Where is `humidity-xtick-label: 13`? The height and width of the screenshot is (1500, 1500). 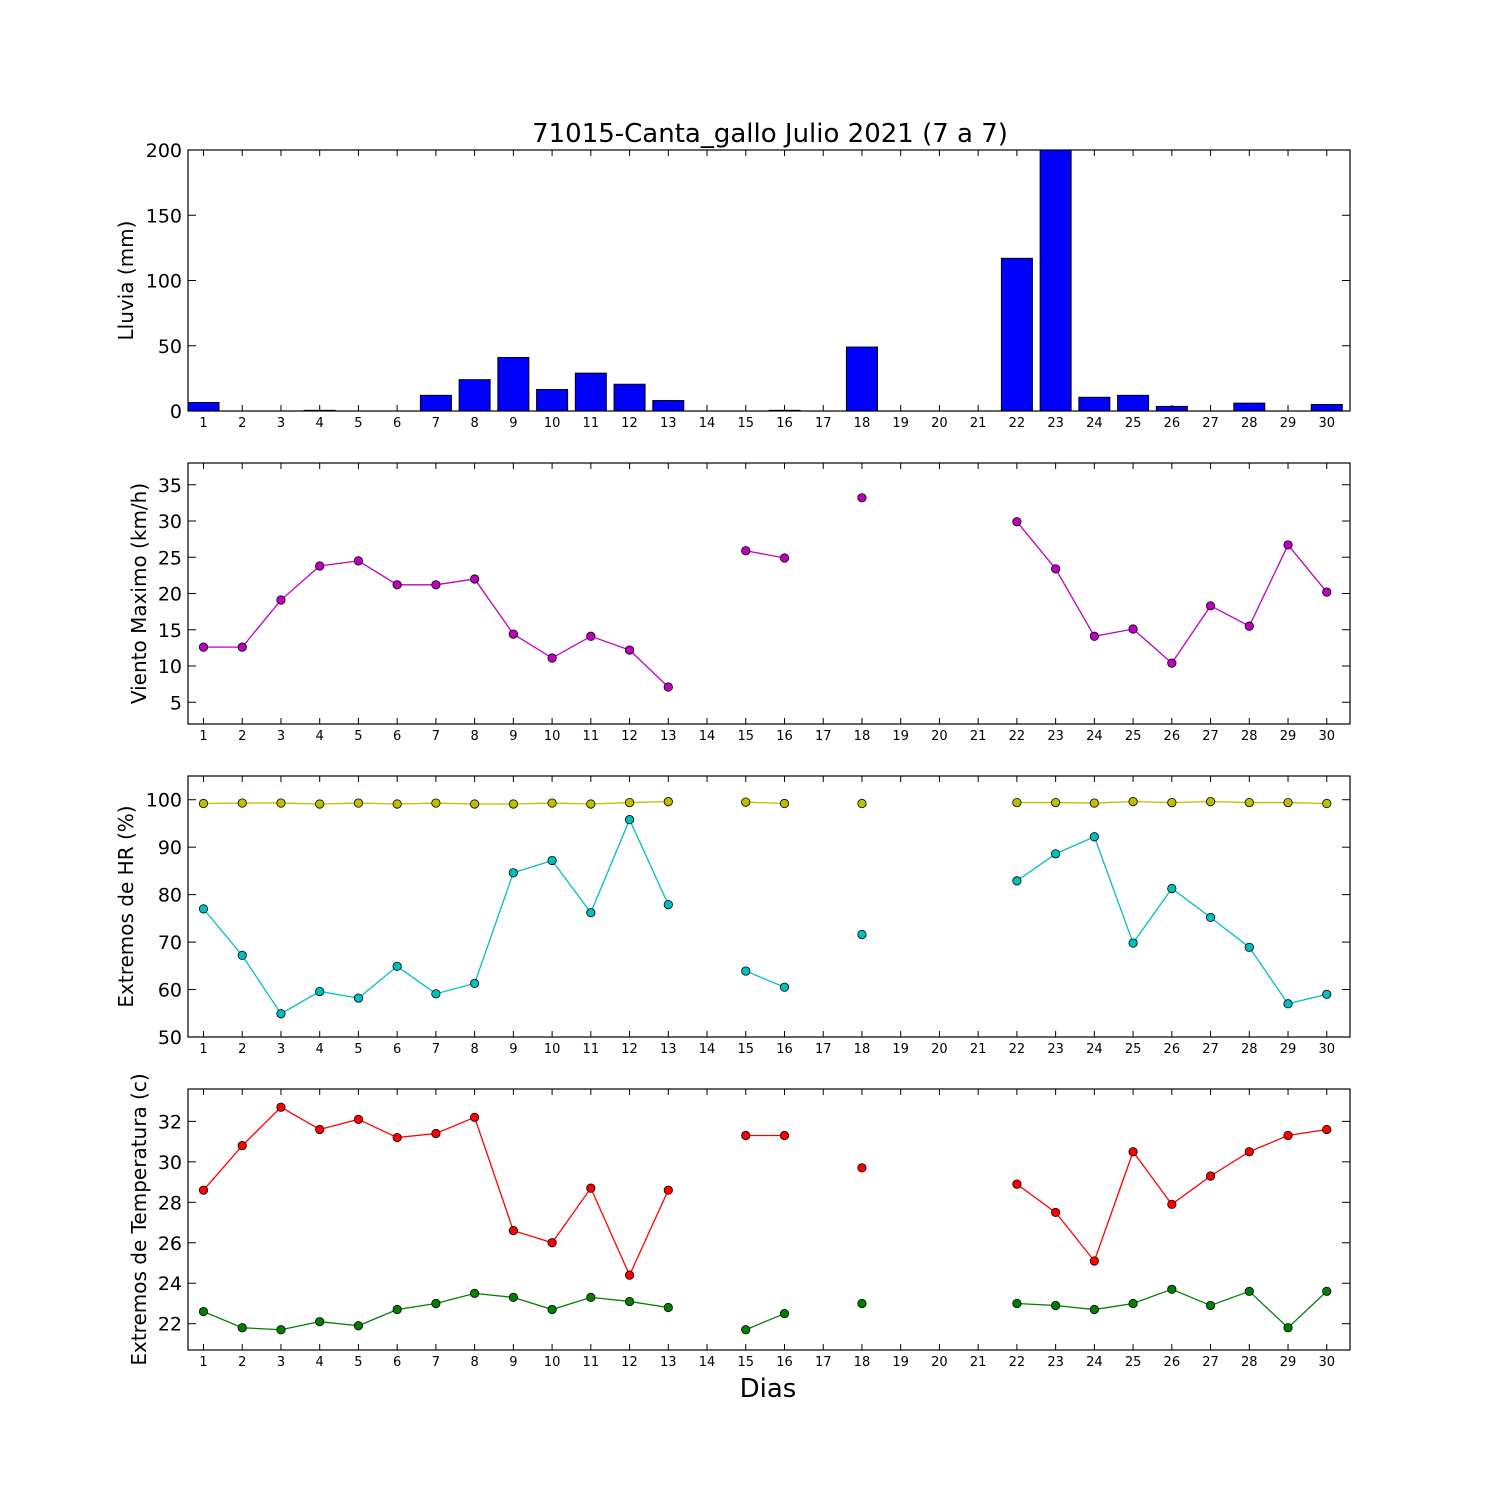 humidity-xtick-label: 13 is located at coordinates (668, 1049).